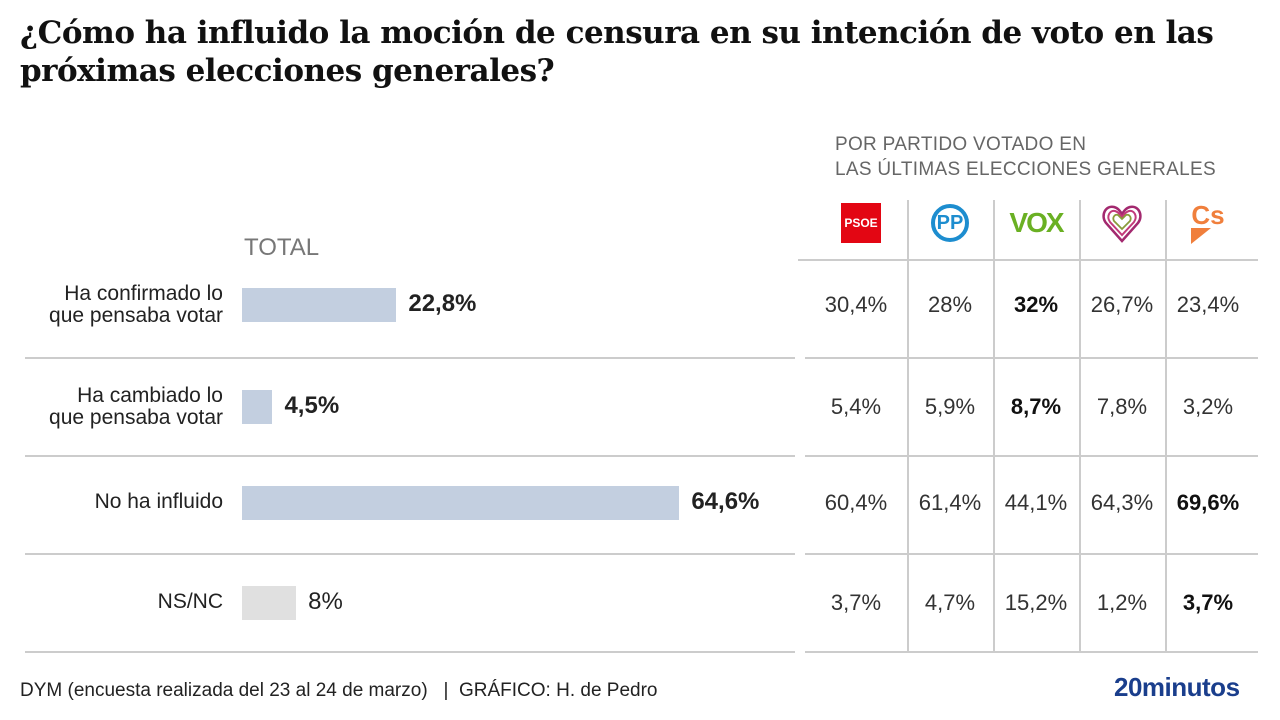 The image size is (1280, 720). I want to click on party-value-psoe: 5,4%, so click(856, 406).